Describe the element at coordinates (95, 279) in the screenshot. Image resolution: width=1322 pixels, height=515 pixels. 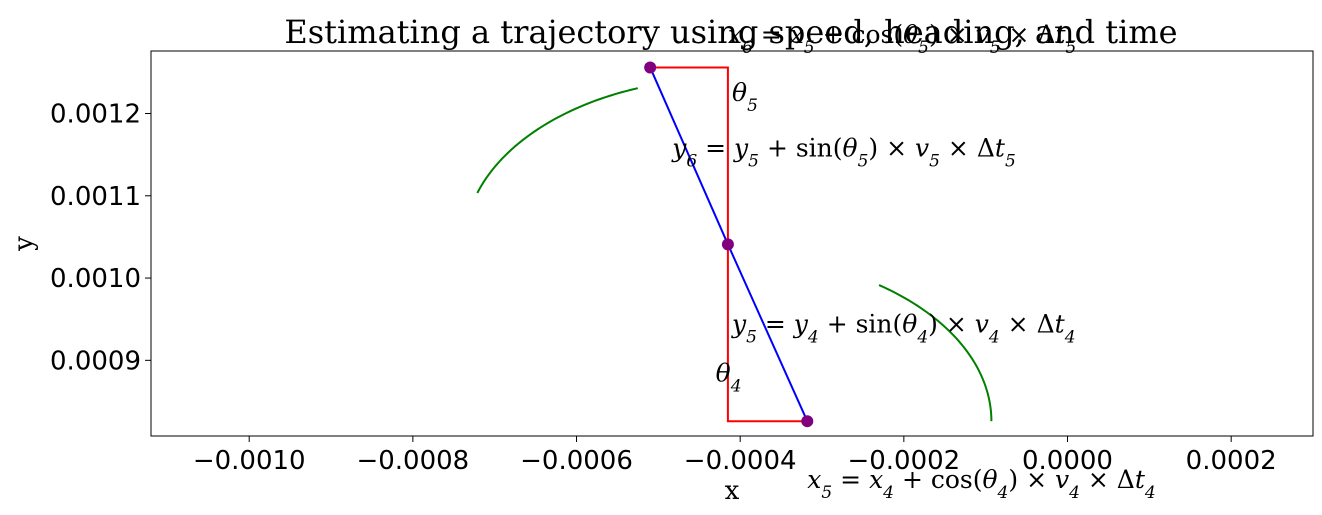
I see `y-tick-label: 0.0010` at that location.